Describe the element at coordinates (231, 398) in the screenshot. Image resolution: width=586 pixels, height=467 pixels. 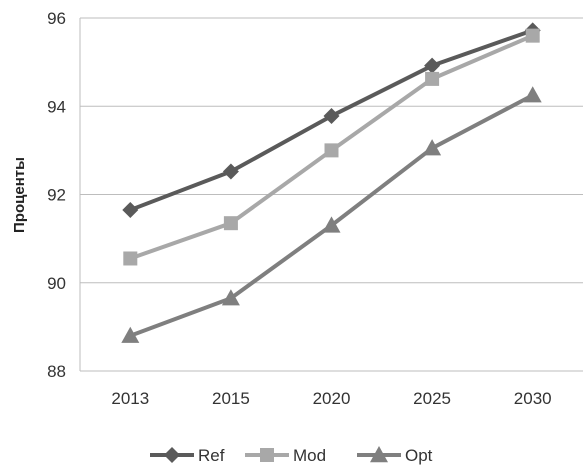
I see `x-tick-label-2015: 2015` at that location.